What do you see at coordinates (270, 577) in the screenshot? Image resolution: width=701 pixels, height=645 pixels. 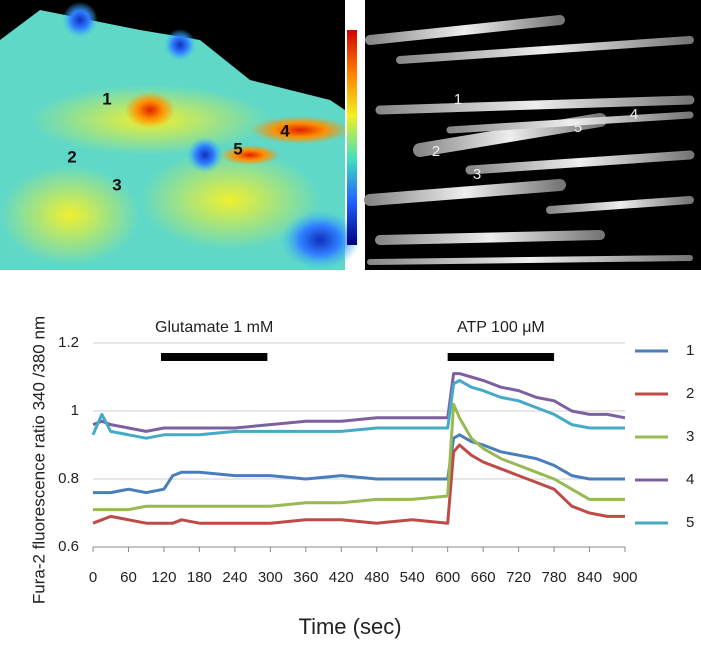 I see `x-tick-label: 300` at bounding box center [270, 577].